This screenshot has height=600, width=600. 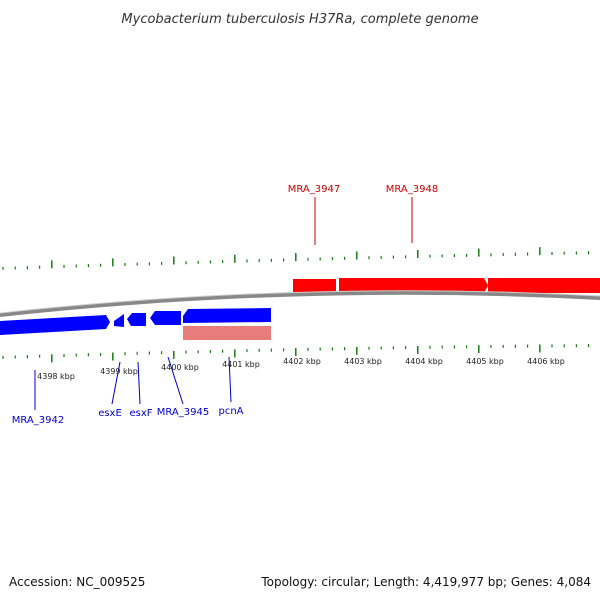 What do you see at coordinates (140, 413) in the screenshot?
I see `gene-label-esxf: esxF` at bounding box center [140, 413].